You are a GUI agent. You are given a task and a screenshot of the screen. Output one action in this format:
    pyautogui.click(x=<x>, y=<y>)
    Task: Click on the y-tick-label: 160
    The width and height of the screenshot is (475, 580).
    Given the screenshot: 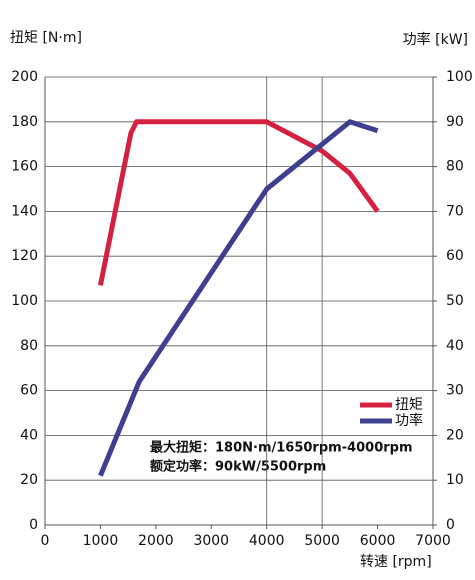 What is the action you would take?
    pyautogui.click(x=24, y=167)
    